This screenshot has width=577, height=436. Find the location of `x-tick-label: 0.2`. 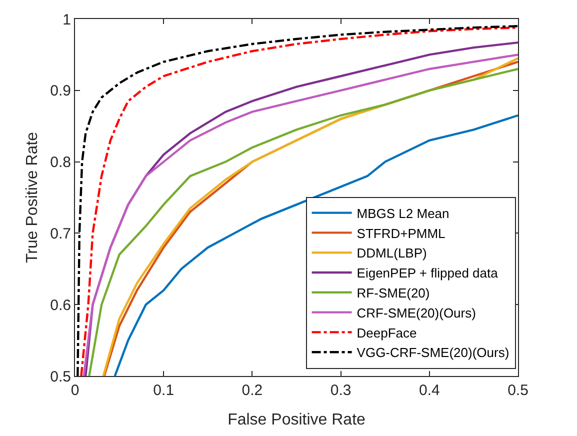

x-tick-label: 0.2 is located at coordinates (252, 390).